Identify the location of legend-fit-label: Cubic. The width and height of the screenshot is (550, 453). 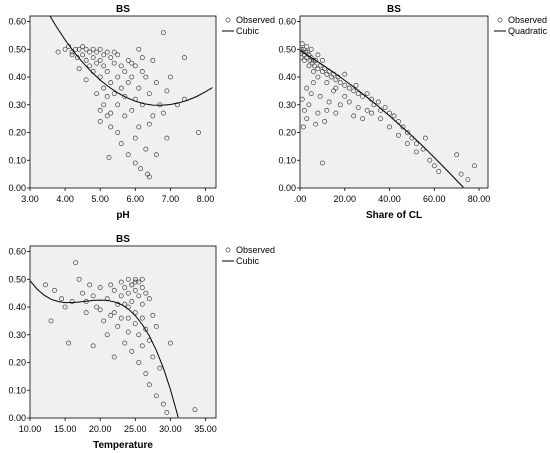
(248, 31).